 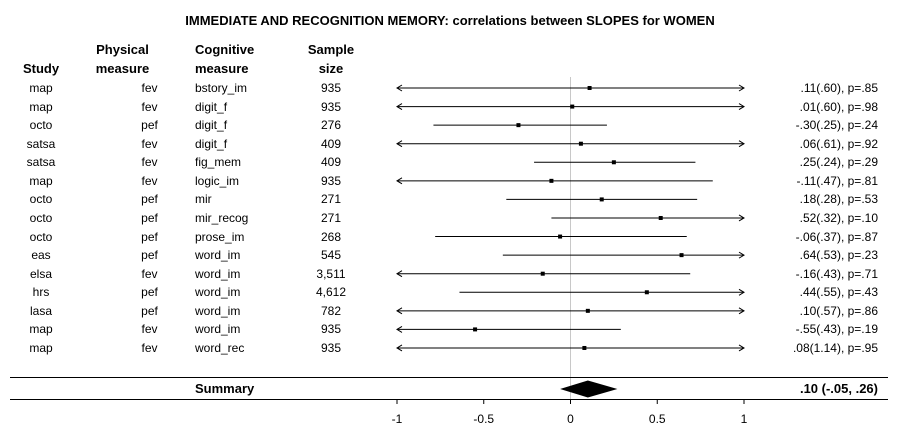 What do you see at coordinates (331, 255) in the screenshot?
I see `sample-size-cell: 545` at bounding box center [331, 255].